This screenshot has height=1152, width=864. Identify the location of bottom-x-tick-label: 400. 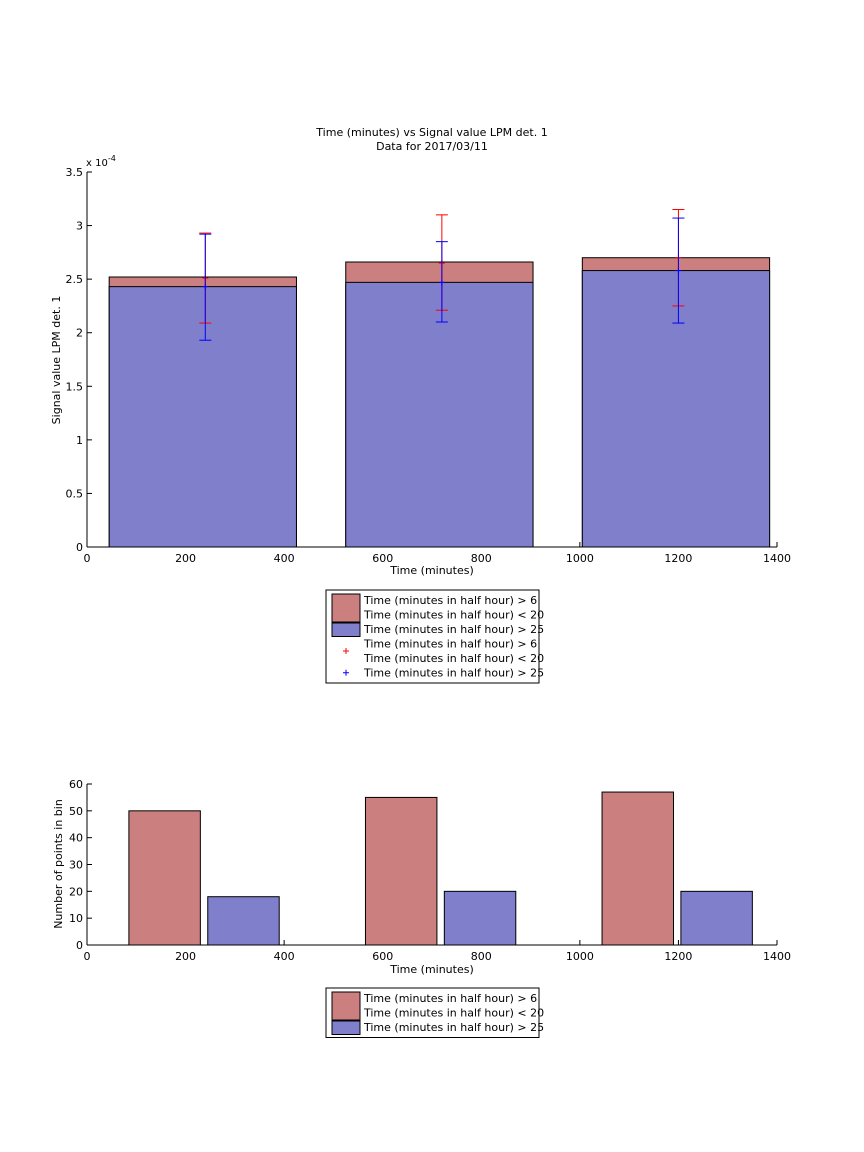
(284, 956).